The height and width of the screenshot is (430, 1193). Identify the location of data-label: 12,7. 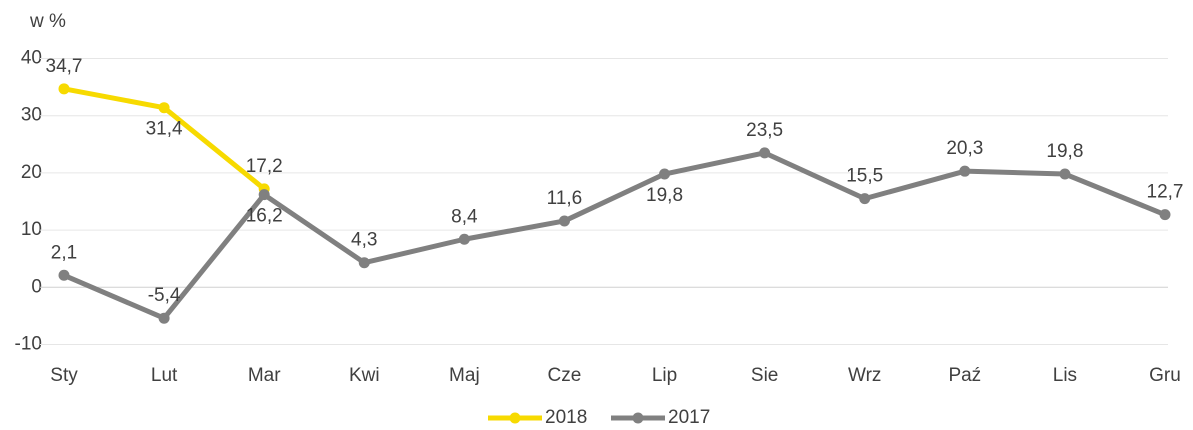
(1165, 192).